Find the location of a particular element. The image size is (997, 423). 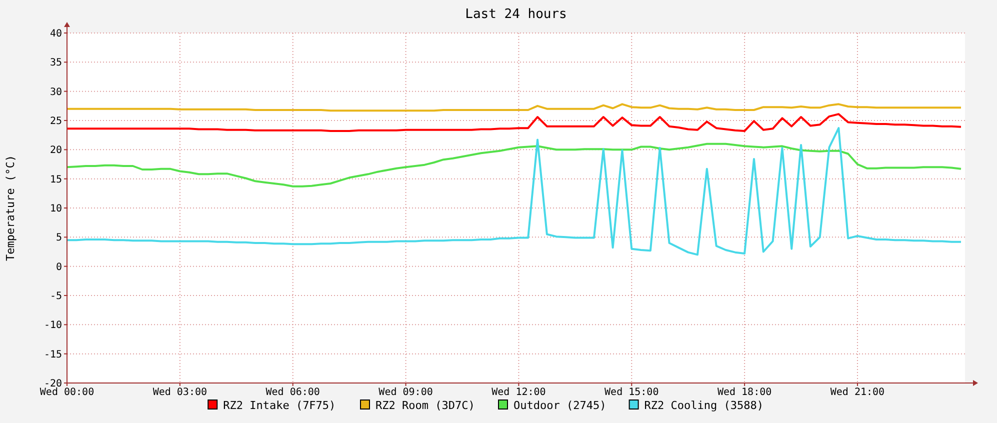

x-tick-label: Wed 03:00 is located at coordinates (180, 392).